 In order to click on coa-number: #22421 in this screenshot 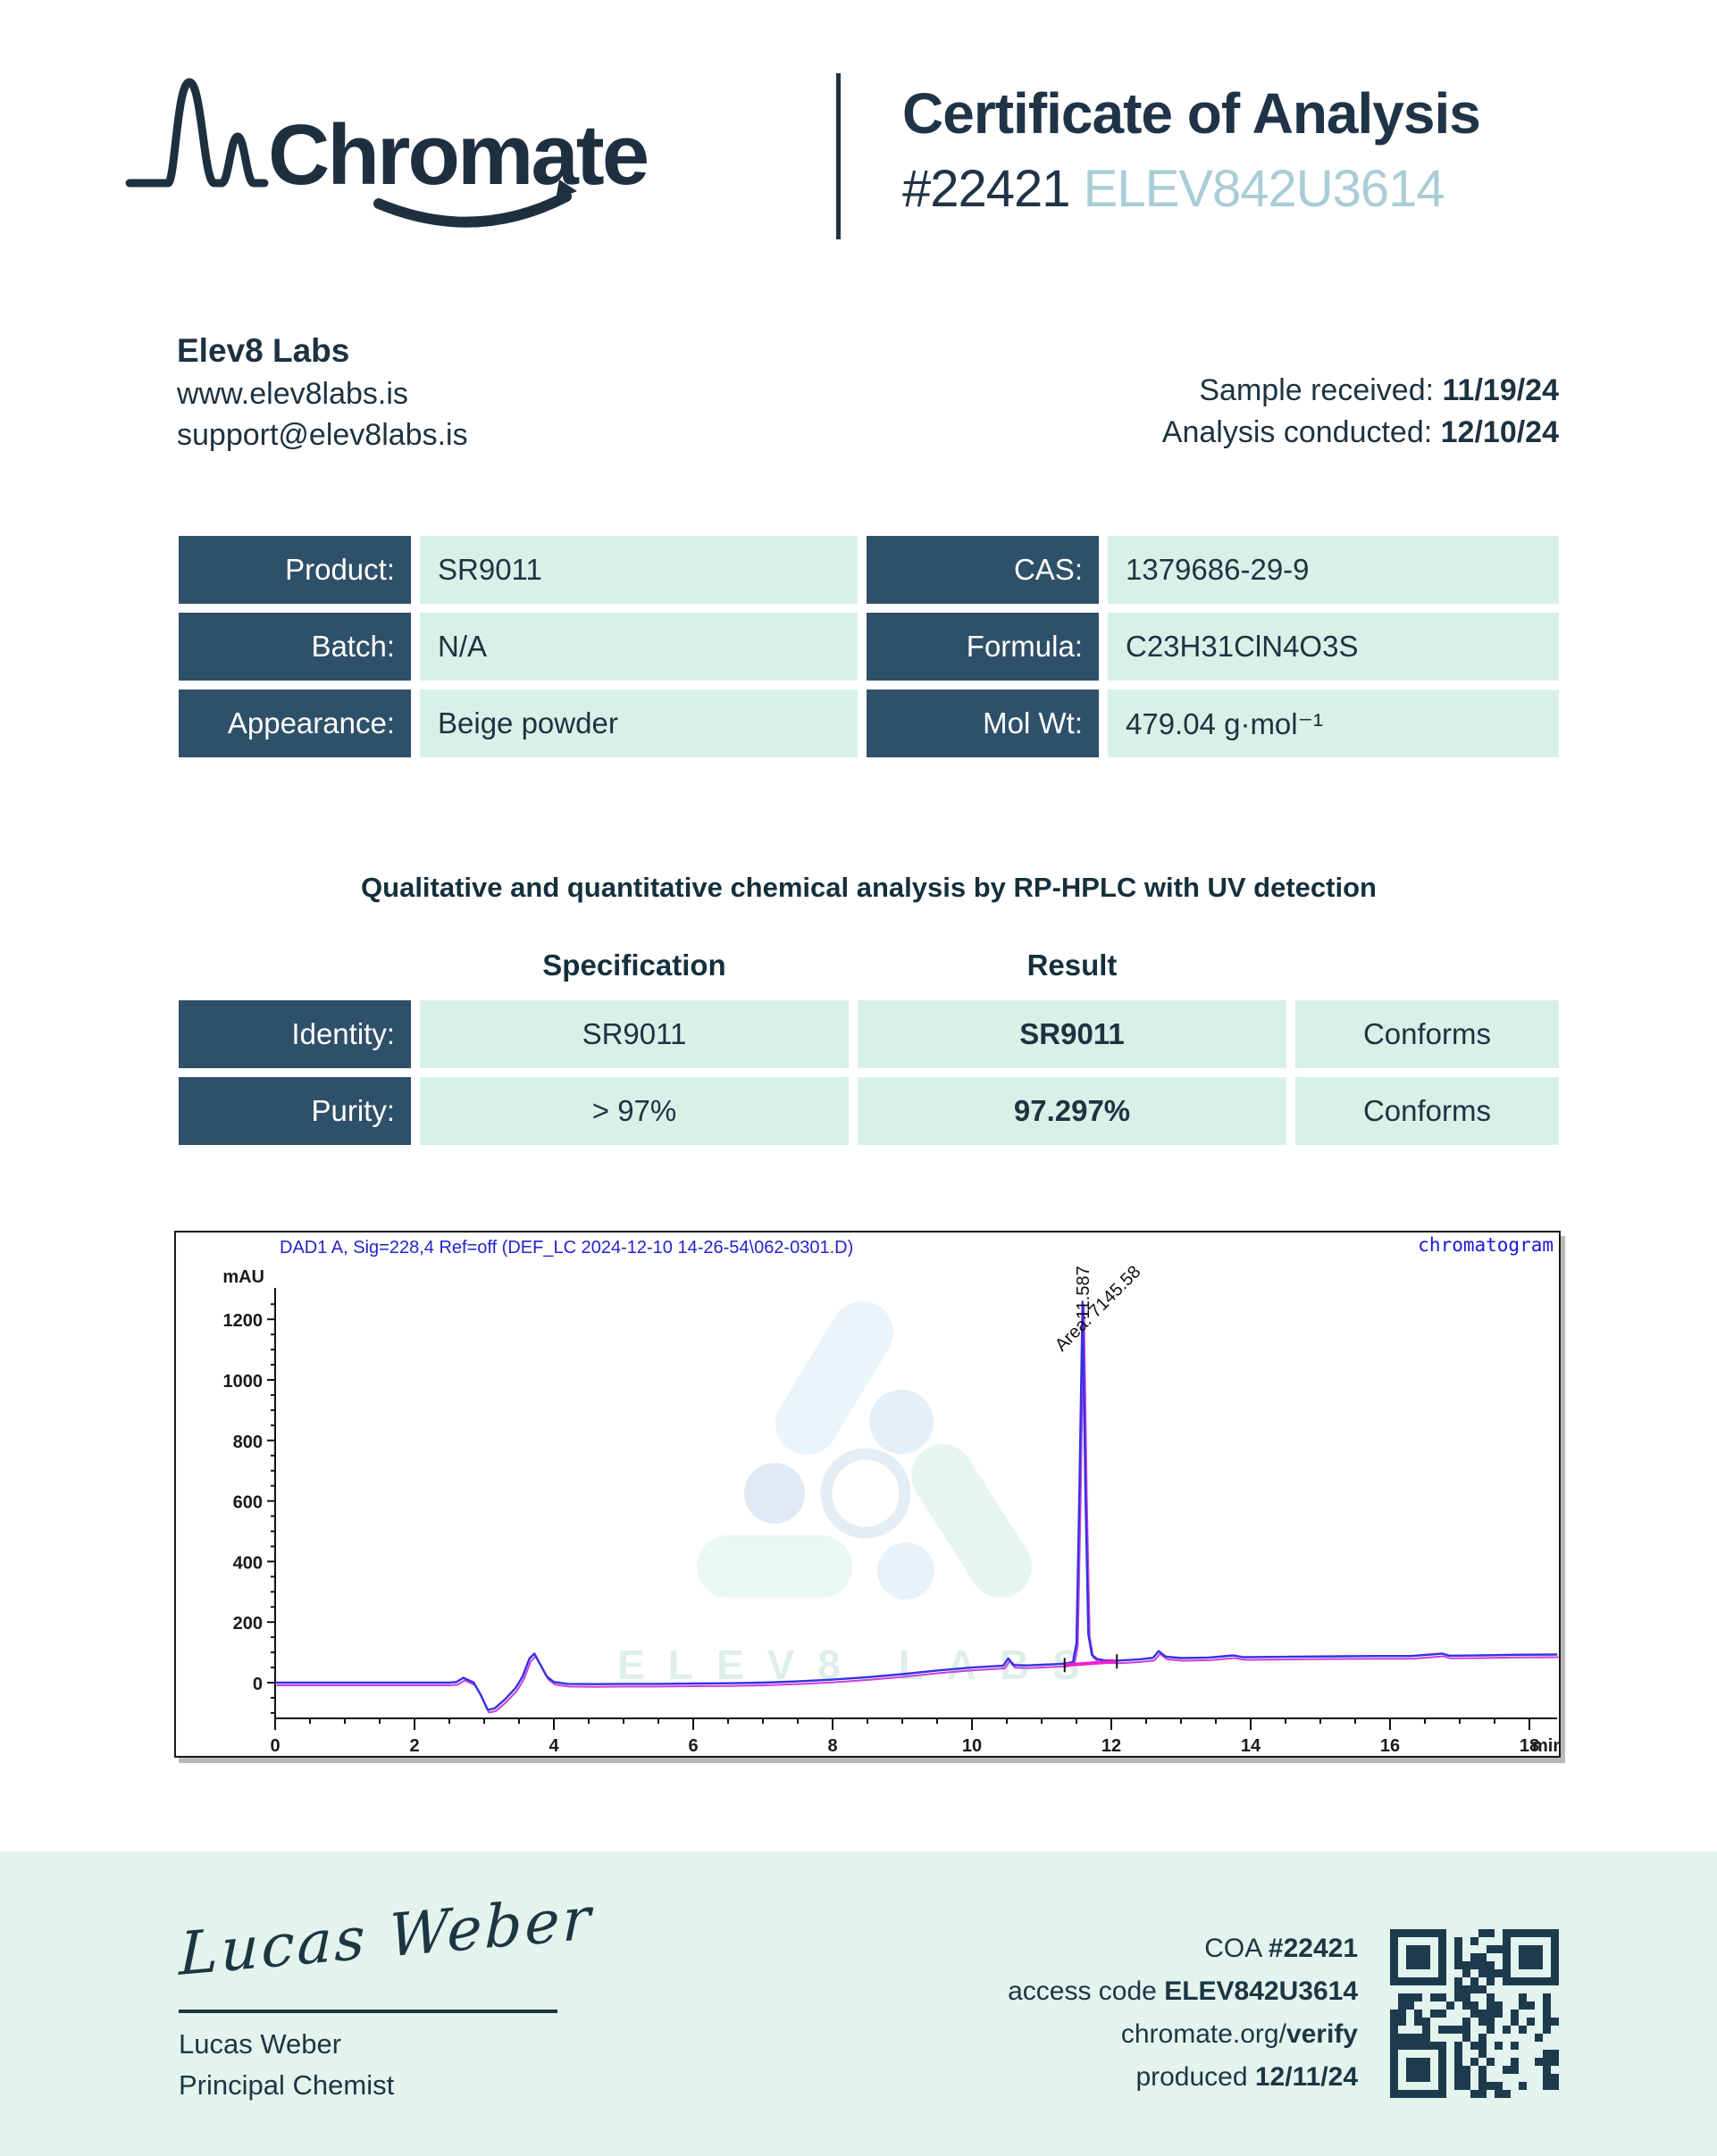, I will do `click(986, 189)`.